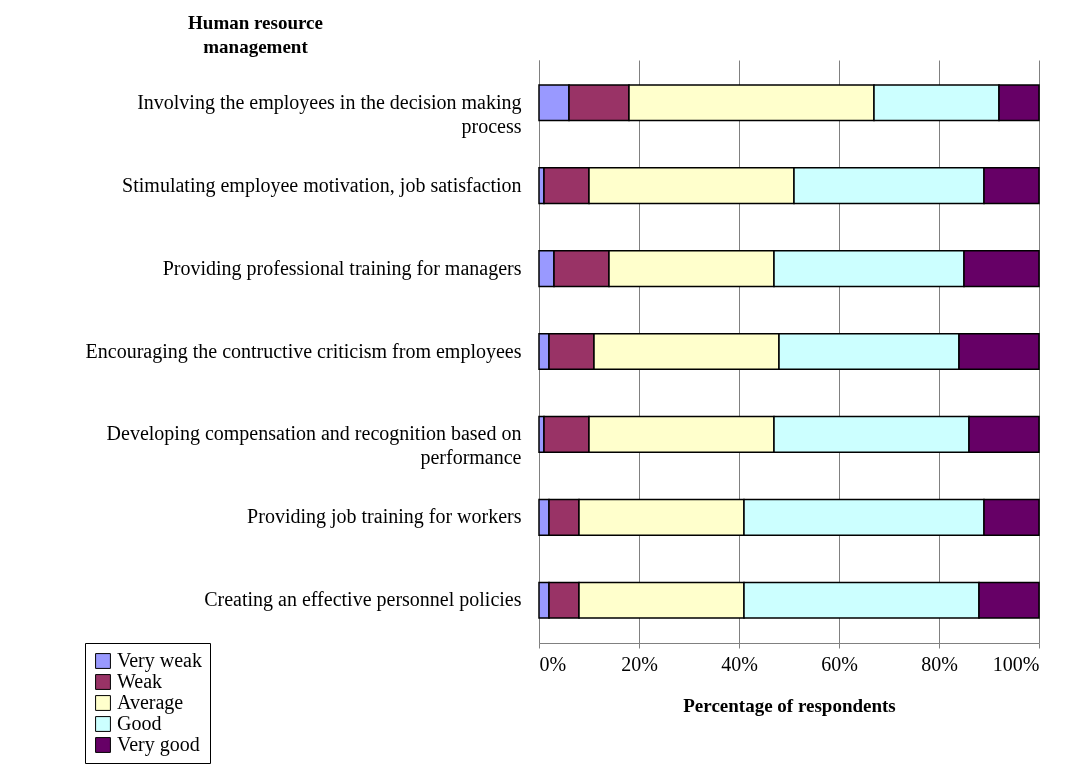 The width and height of the screenshot is (1073, 773). What do you see at coordinates (329, 114) in the screenshot?
I see `y-tick-label: Involving the employees in the decision making process` at bounding box center [329, 114].